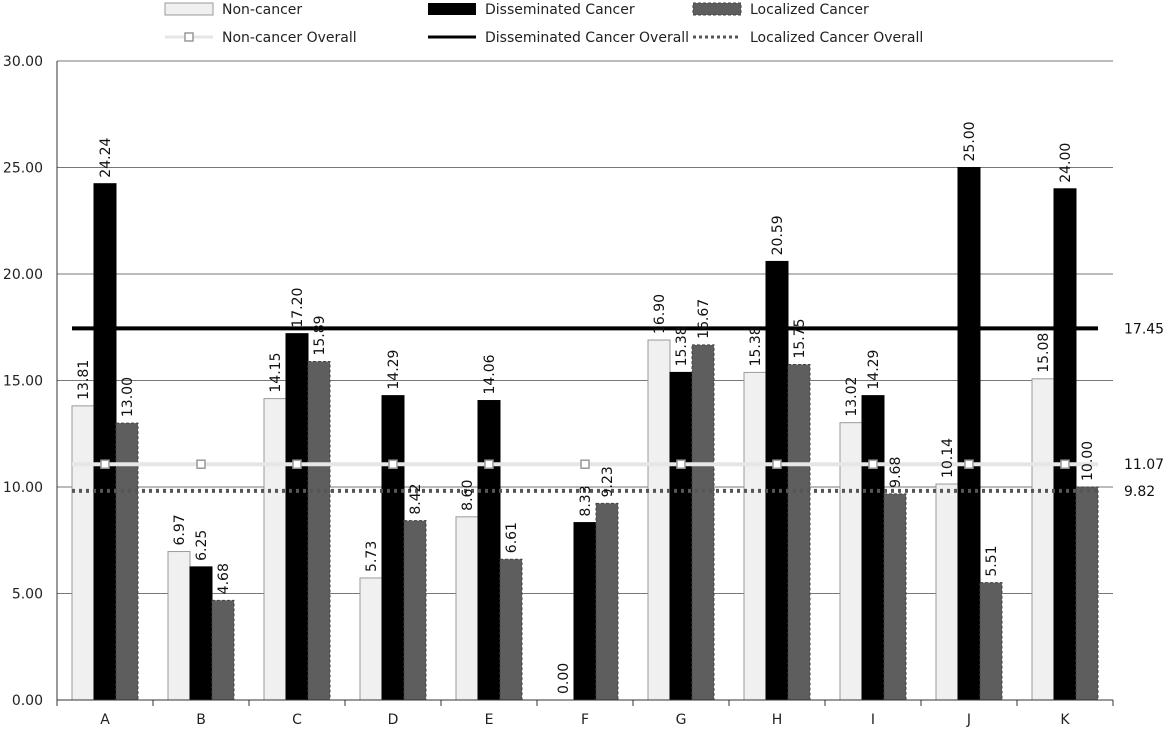 The width and height of the screenshot is (1167, 731). Describe the element at coordinates (970, 141) in the screenshot. I see `data-label: 25.00` at that location.